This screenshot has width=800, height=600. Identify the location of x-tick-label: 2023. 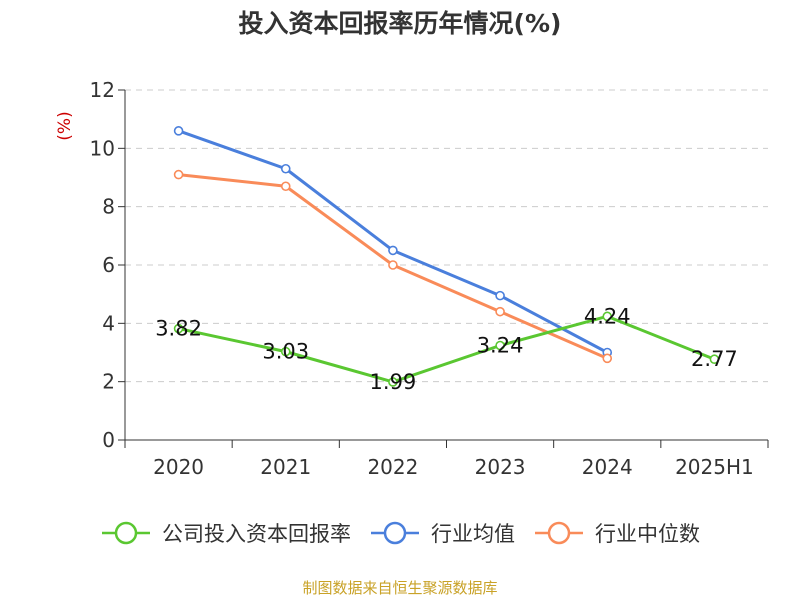
(500, 467).